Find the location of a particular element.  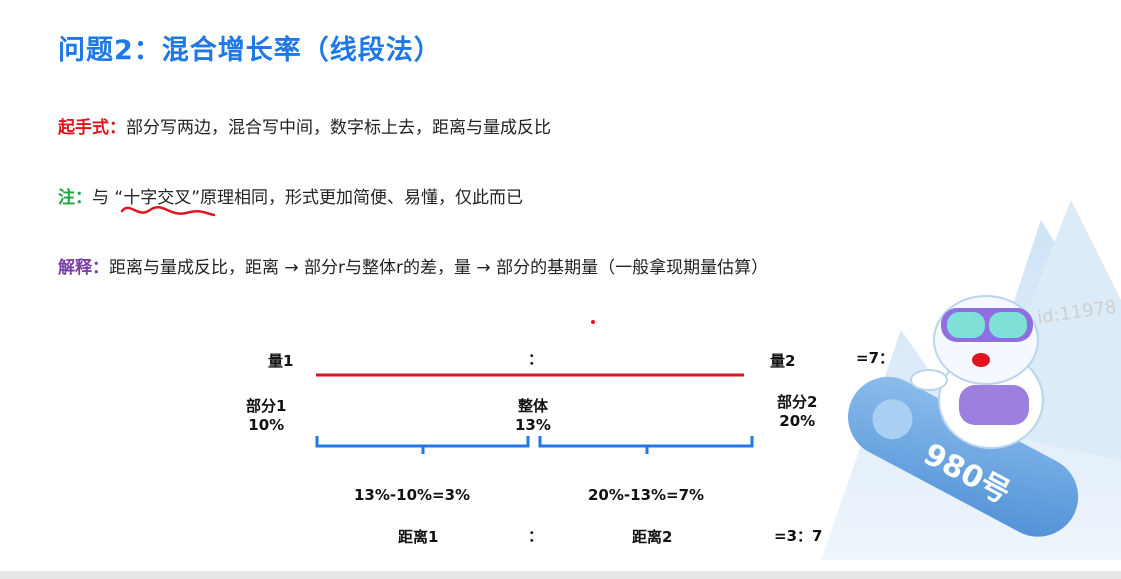

part2-block: 部分2 20% is located at coordinates (797, 412).